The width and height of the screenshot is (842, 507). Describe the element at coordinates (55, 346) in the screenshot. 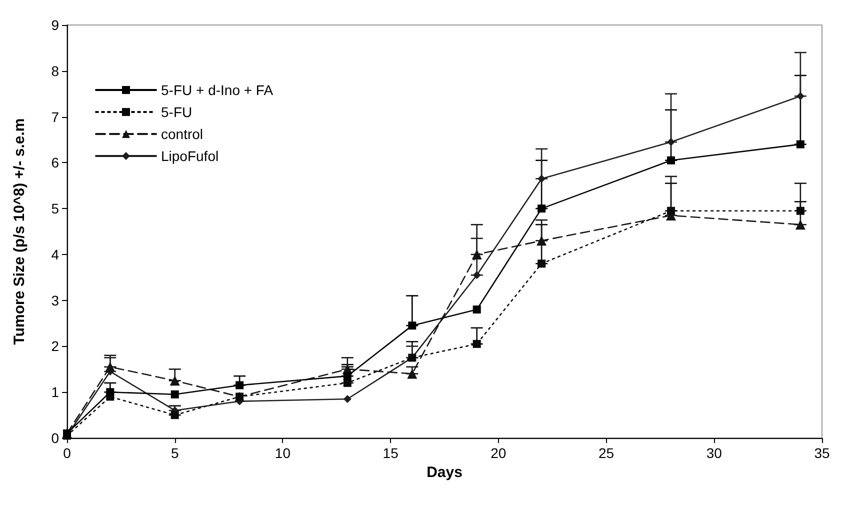

I see `y-tick-label: 2` at that location.